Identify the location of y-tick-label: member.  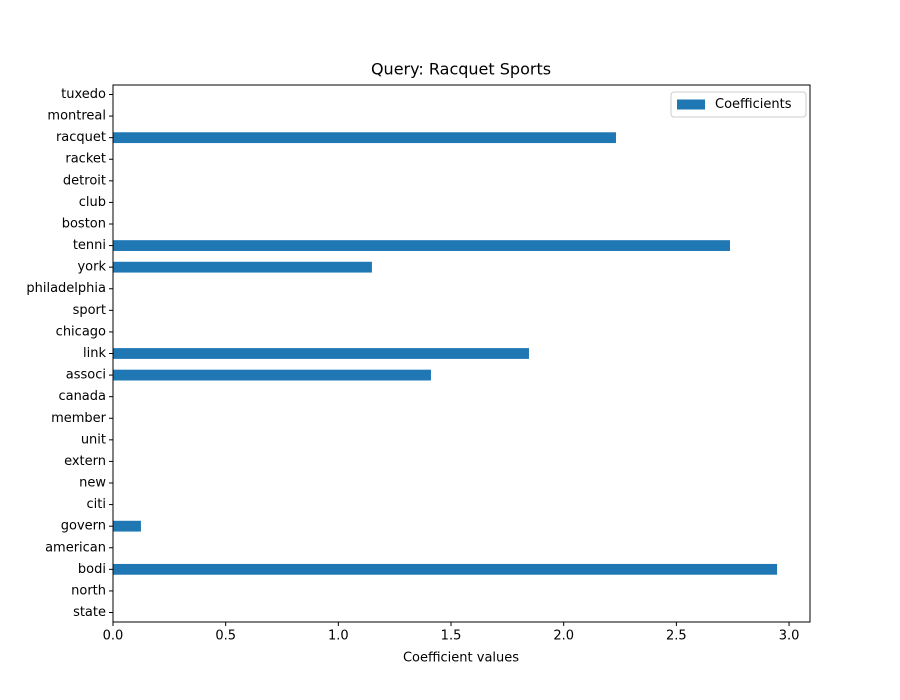
(79, 418).